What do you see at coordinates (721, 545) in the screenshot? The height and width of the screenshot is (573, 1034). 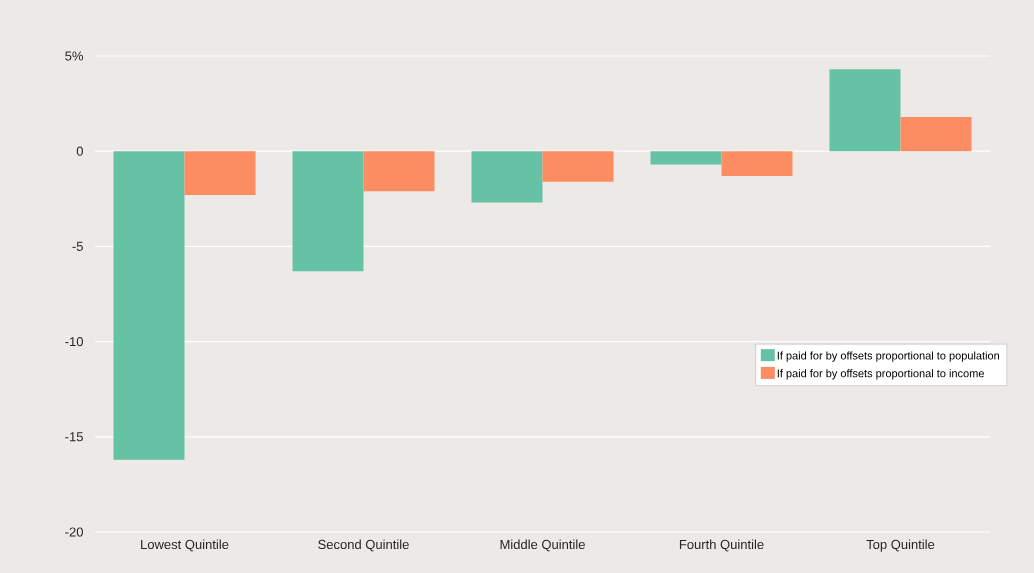 I see `x-tick-label: Fourth Quintile` at bounding box center [721, 545].